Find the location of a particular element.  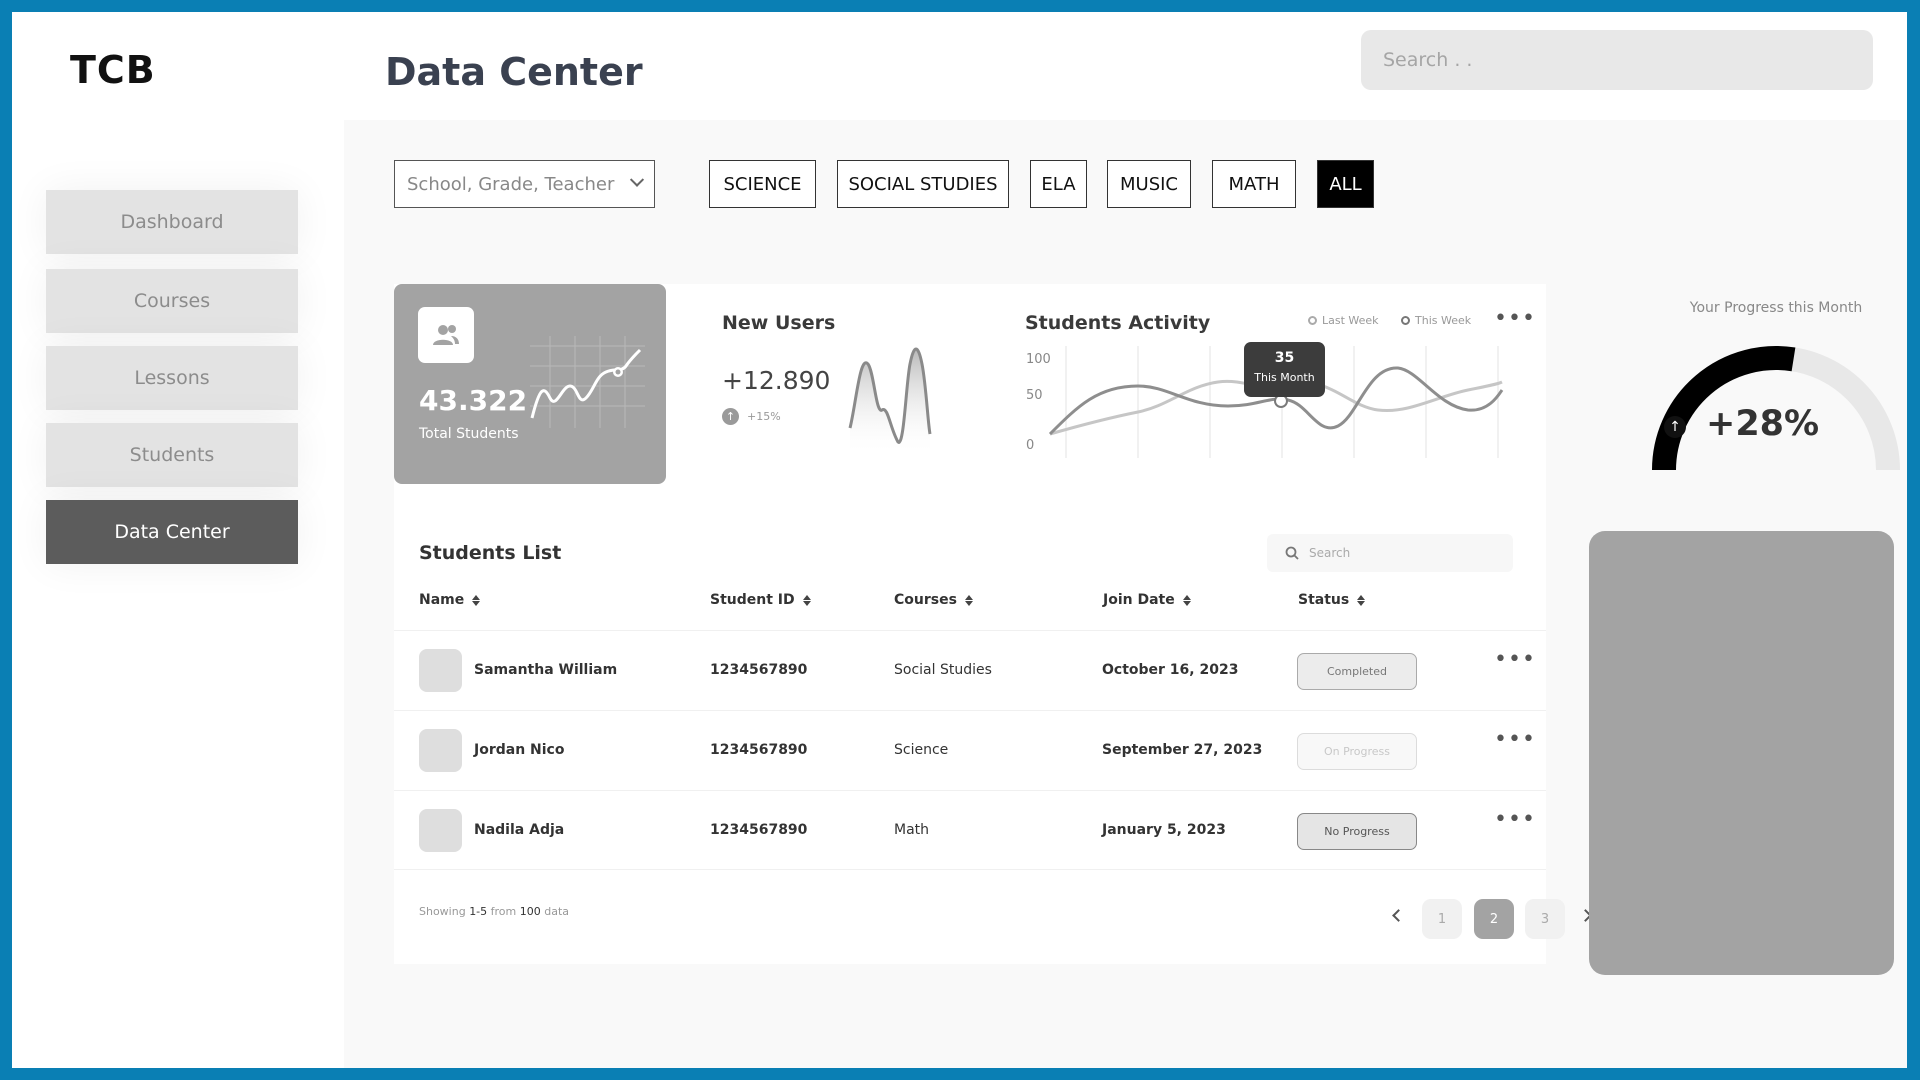

student-name: Jordan Nico is located at coordinates (519, 750).